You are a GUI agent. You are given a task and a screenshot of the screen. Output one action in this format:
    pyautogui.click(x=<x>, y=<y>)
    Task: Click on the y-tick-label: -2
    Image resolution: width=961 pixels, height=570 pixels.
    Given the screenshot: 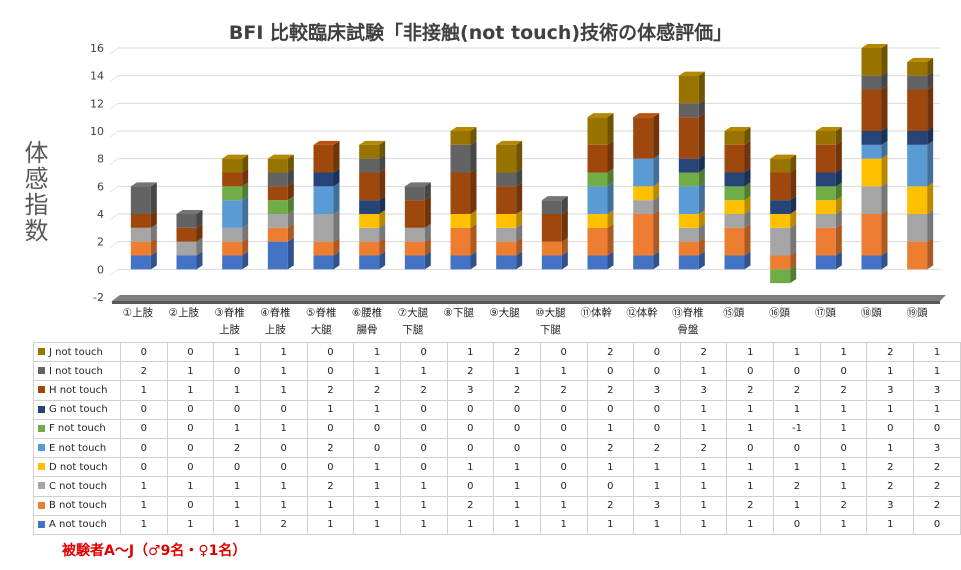 What is the action you would take?
    pyautogui.click(x=98, y=297)
    